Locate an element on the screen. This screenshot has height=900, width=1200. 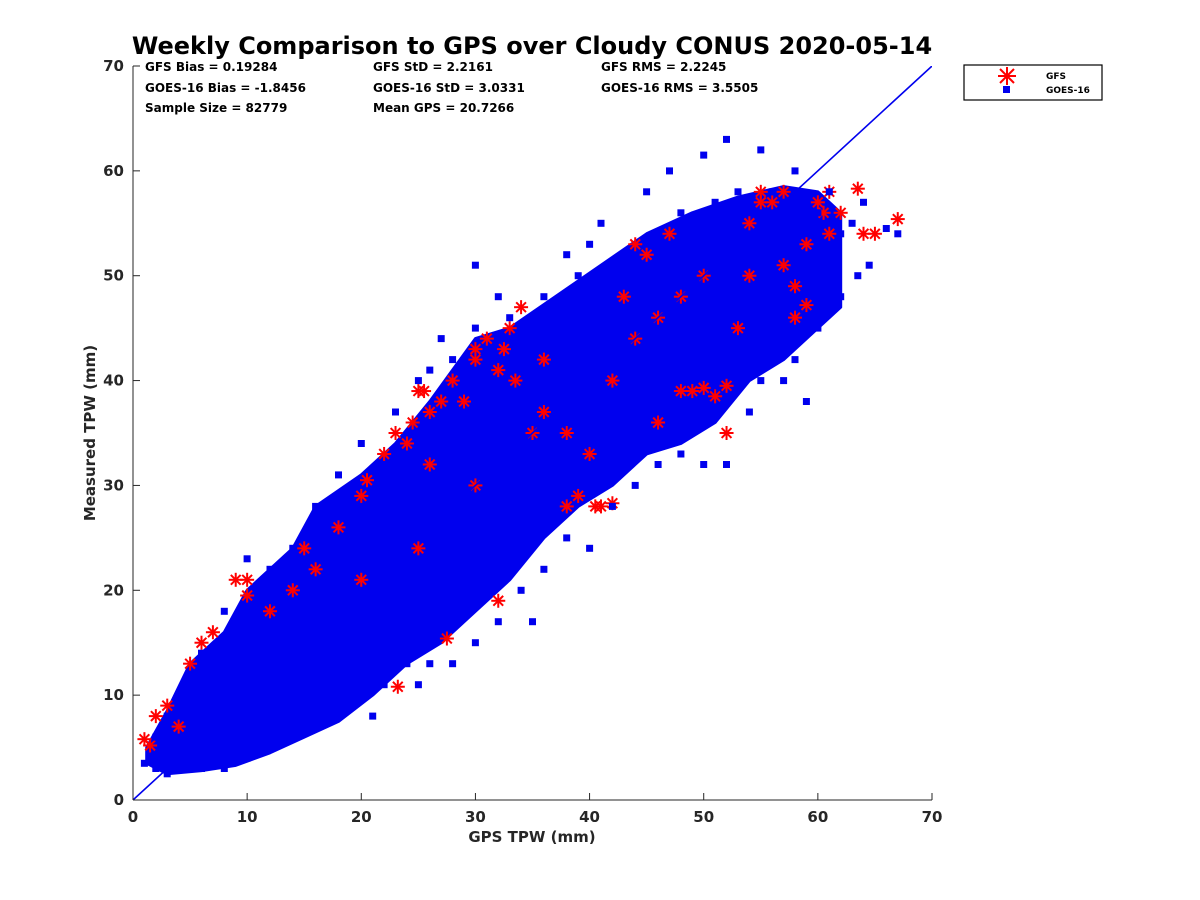
legend-gfs-label: GFS is located at coordinates (1056, 77).